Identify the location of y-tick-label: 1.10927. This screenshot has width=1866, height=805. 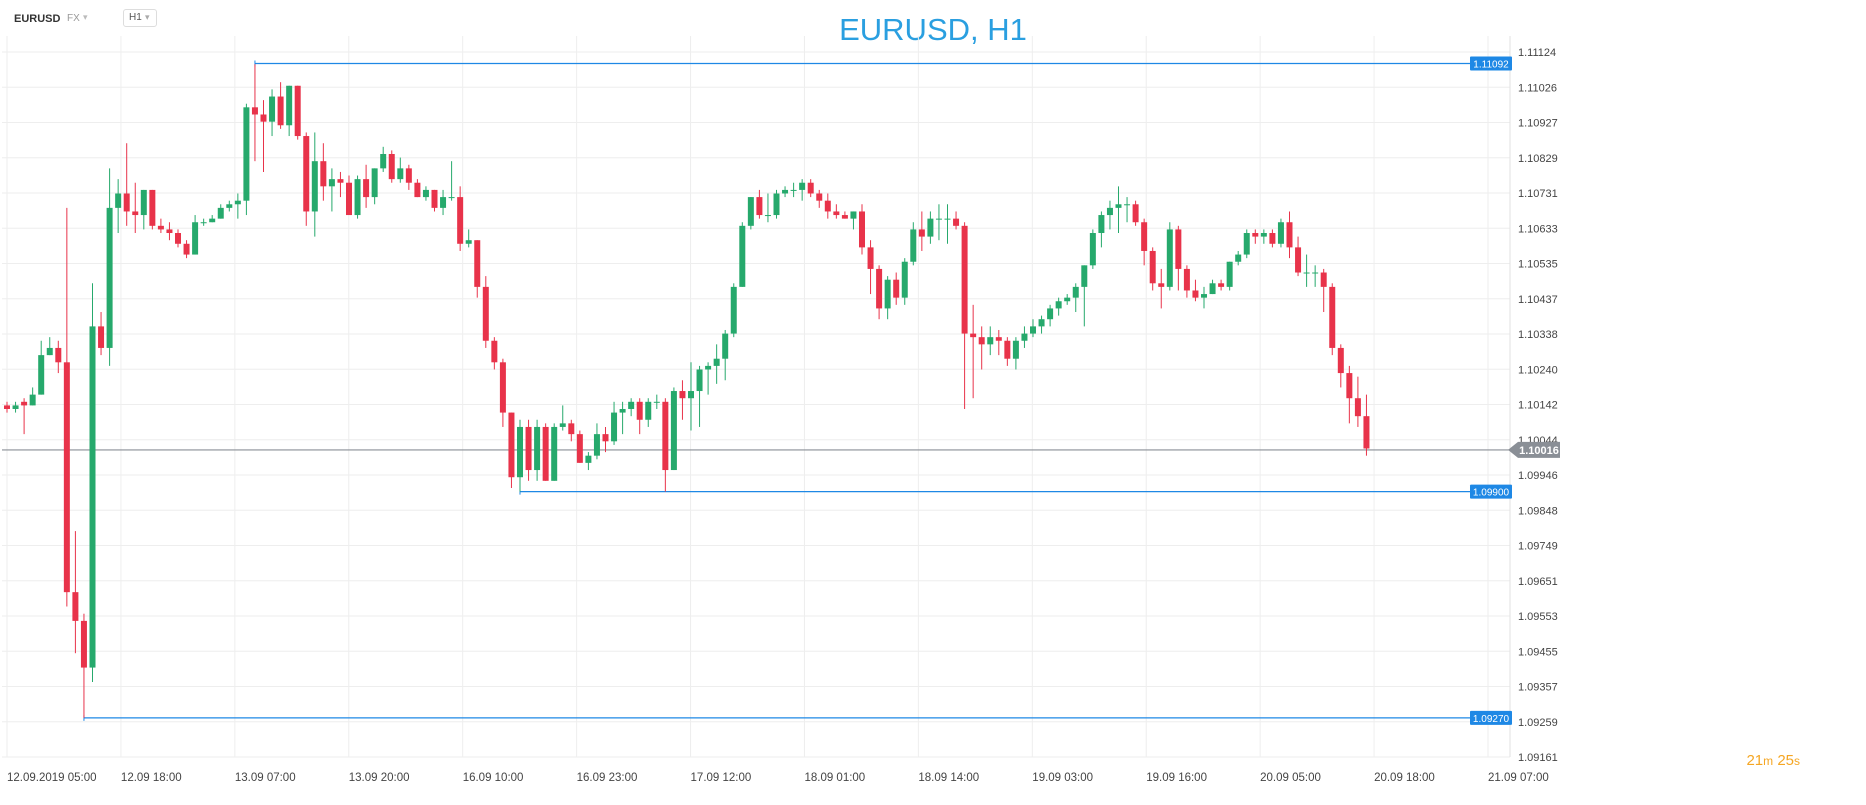
(1538, 124).